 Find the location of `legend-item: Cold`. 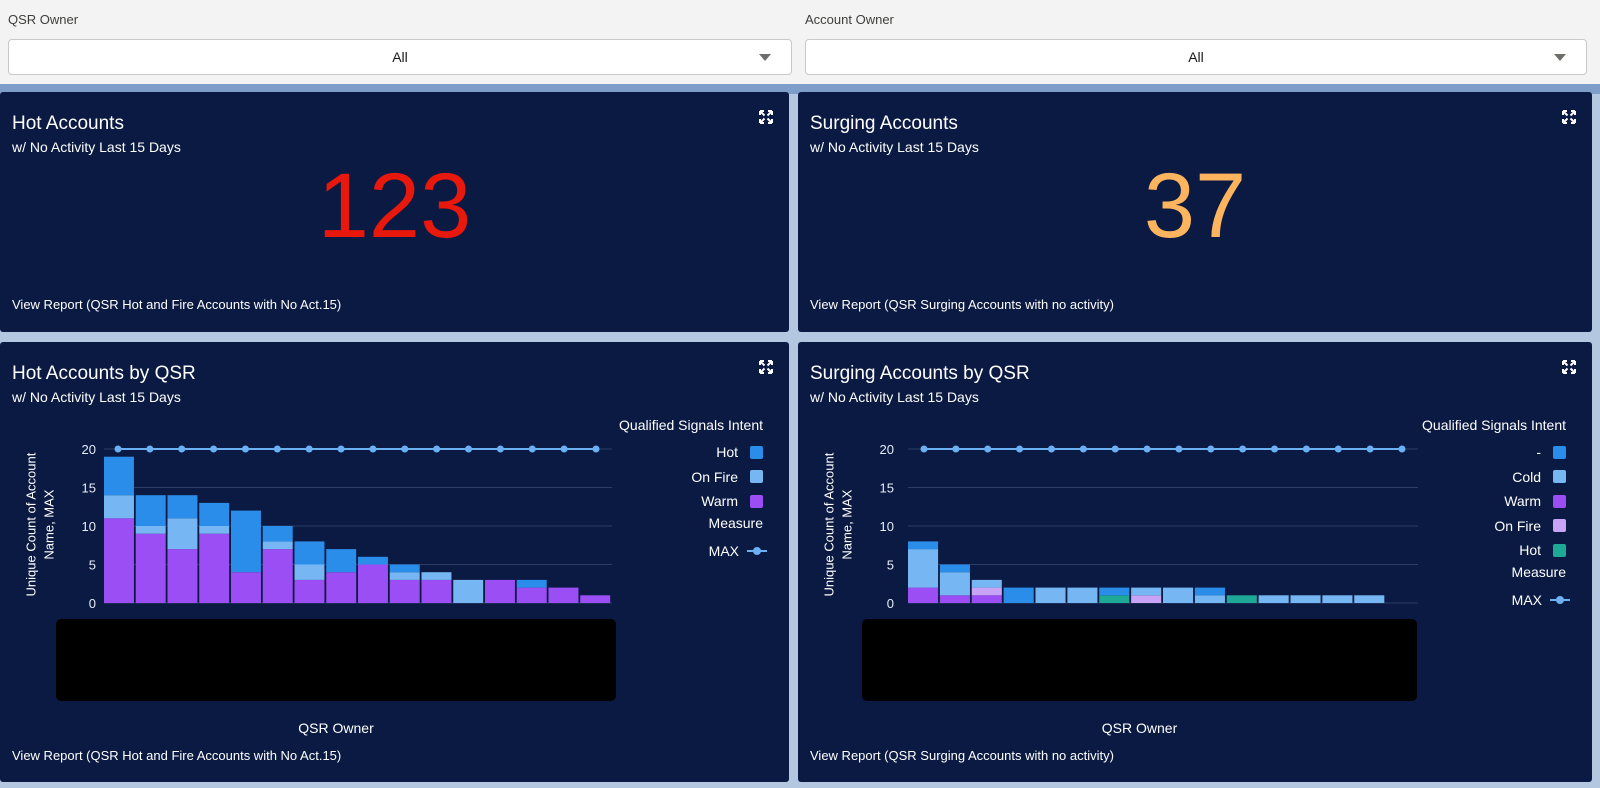

legend-item: Cold is located at coordinates (1539, 477).